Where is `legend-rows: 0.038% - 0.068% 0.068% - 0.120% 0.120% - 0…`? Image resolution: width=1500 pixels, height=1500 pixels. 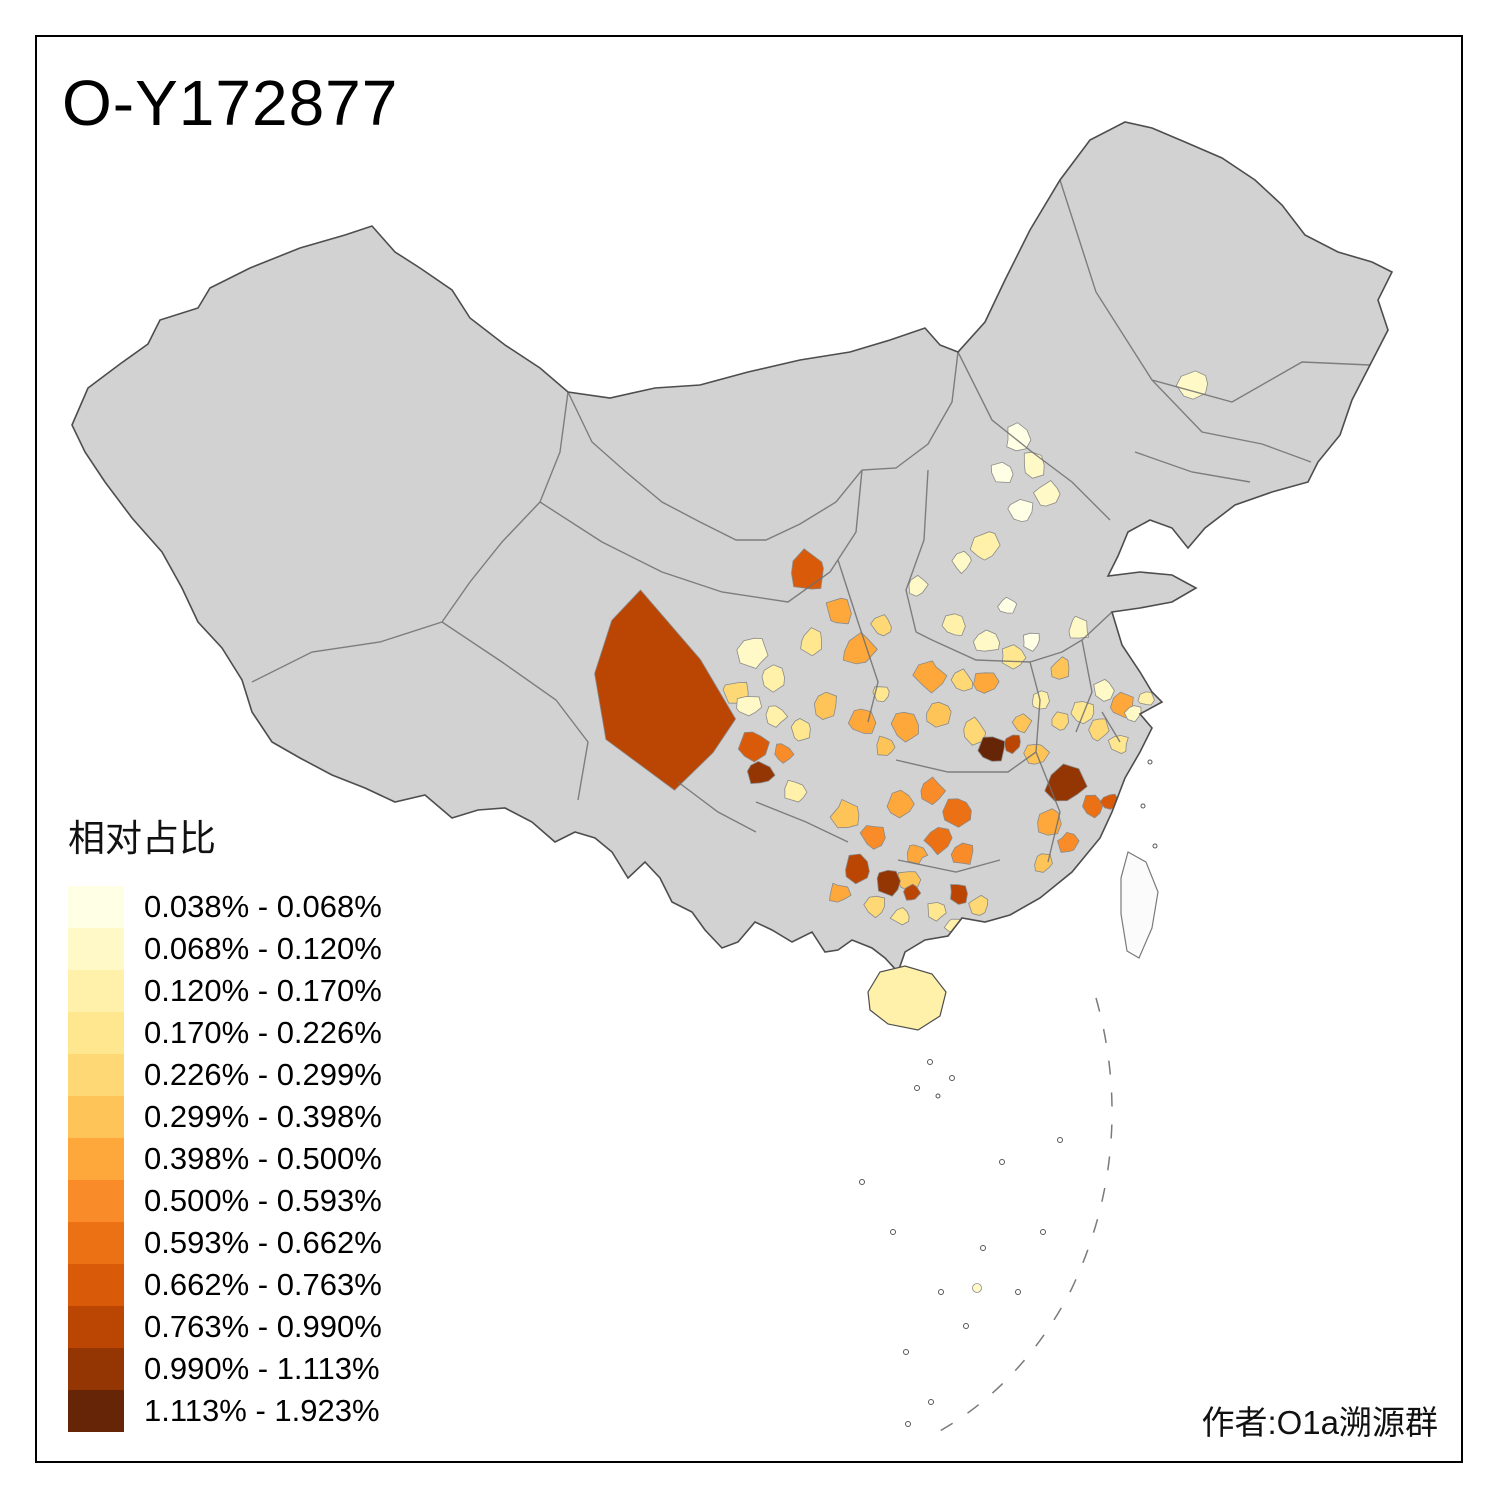 legend-rows: 0.038% - 0.068% 0.068% - 0.120% 0.120% - 0… is located at coordinates (225, 1159).